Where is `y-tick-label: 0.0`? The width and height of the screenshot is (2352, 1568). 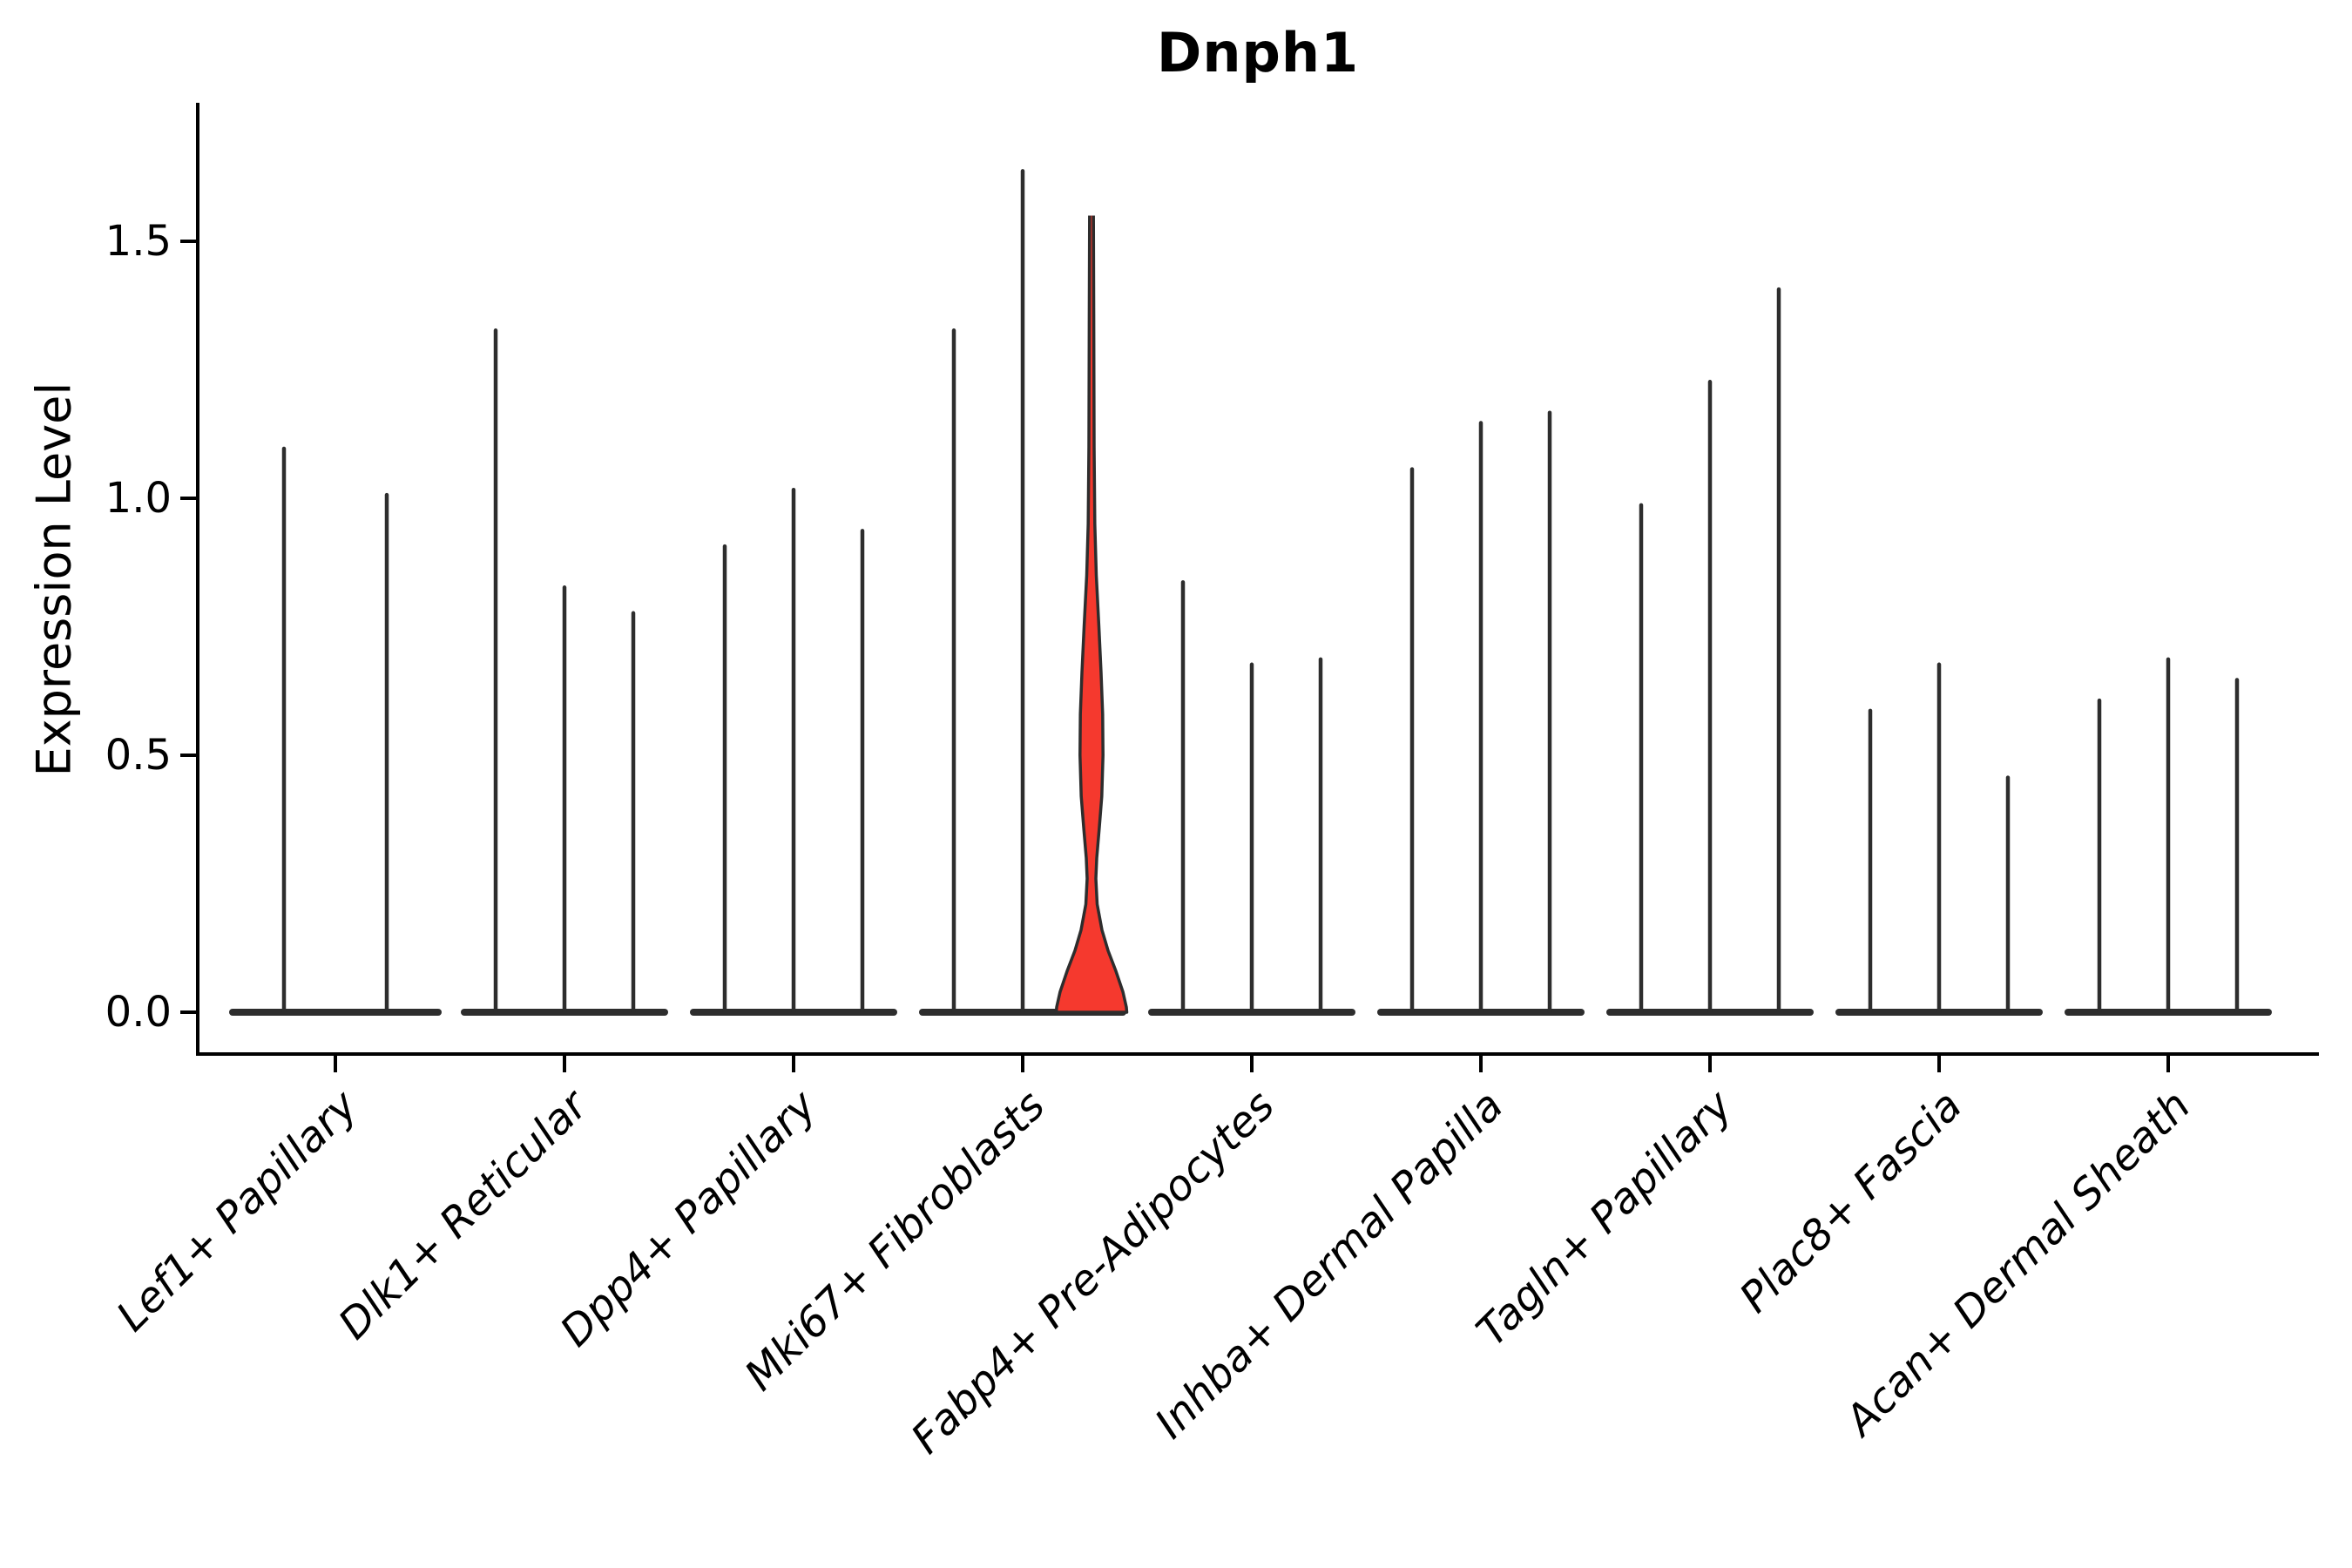 y-tick-label: 0.0 is located at coordinates (138, 1013).